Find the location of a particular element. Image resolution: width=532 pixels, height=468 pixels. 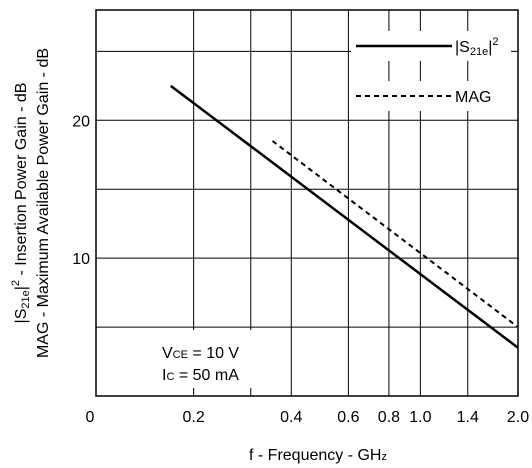

annotation-ic: IC = 50 mA is located at coordinates (200, 375).